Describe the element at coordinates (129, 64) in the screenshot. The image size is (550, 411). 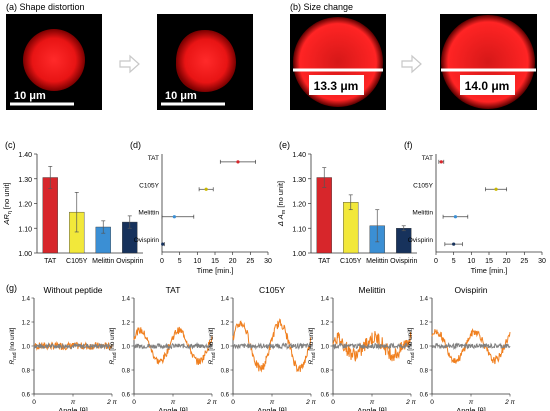
I see `arrow-icon` at that location.